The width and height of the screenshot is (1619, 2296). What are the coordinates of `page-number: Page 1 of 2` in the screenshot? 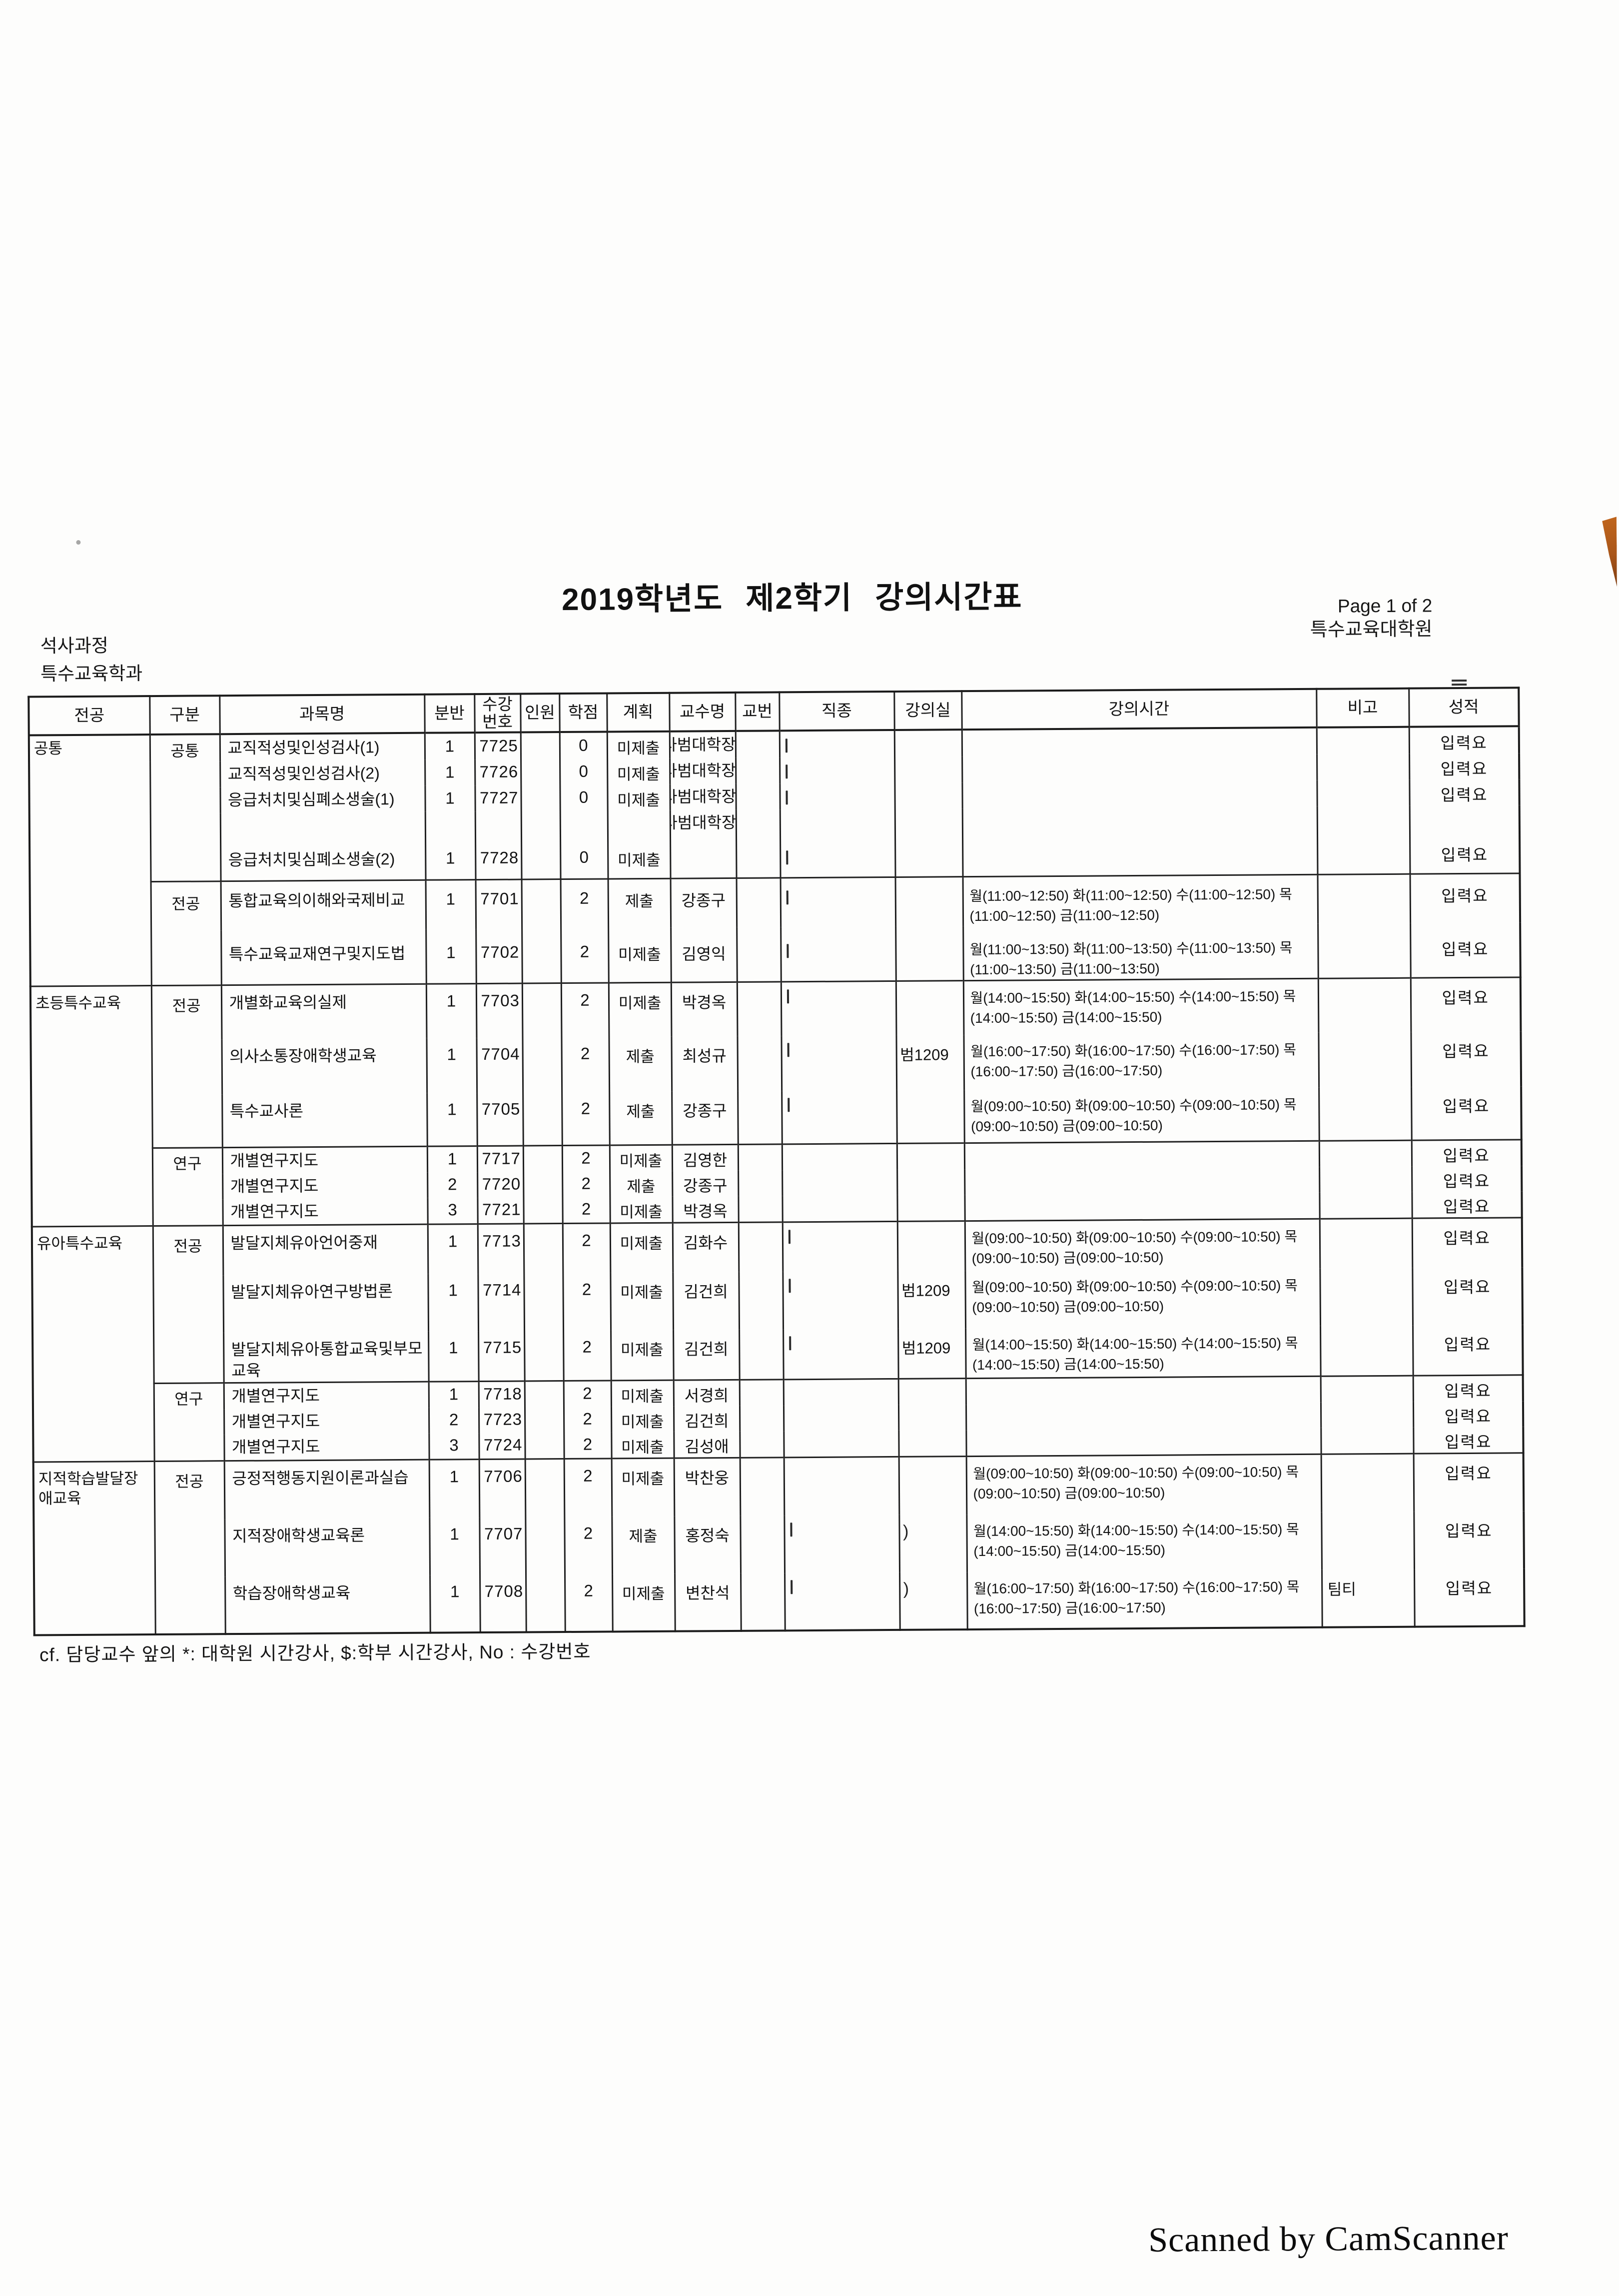 It's located at (1385, 606).